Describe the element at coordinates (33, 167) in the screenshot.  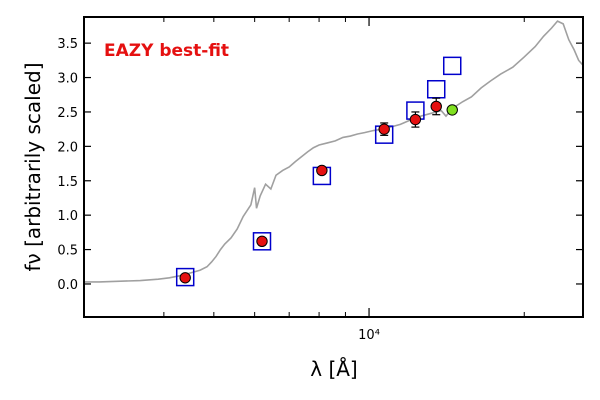
I see `y-axis-label: fν [arbitrarily scaled]` at that location.